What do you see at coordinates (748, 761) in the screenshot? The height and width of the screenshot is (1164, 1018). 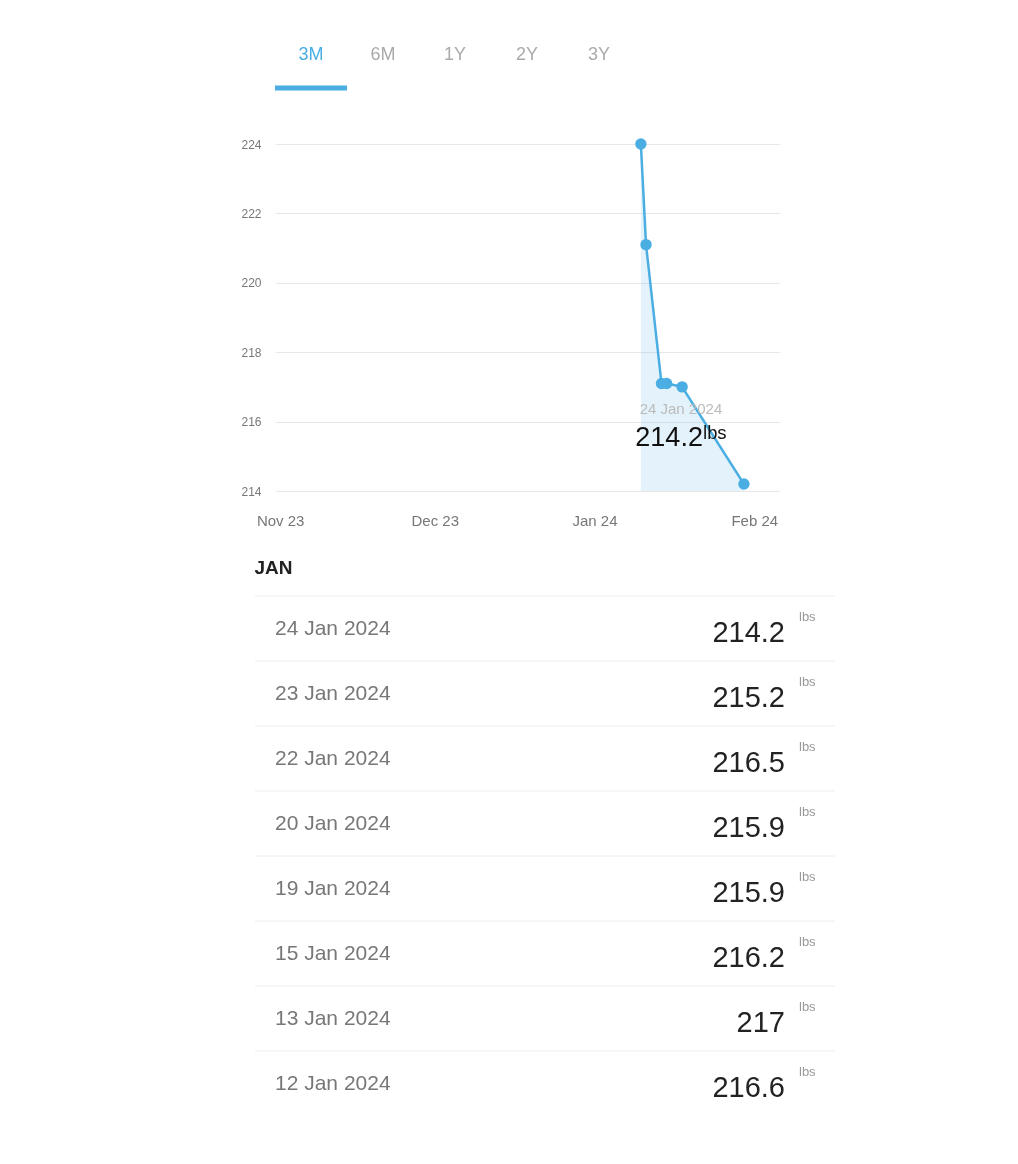 I see `data-label: 216.5` at bounding box center [748, 761].